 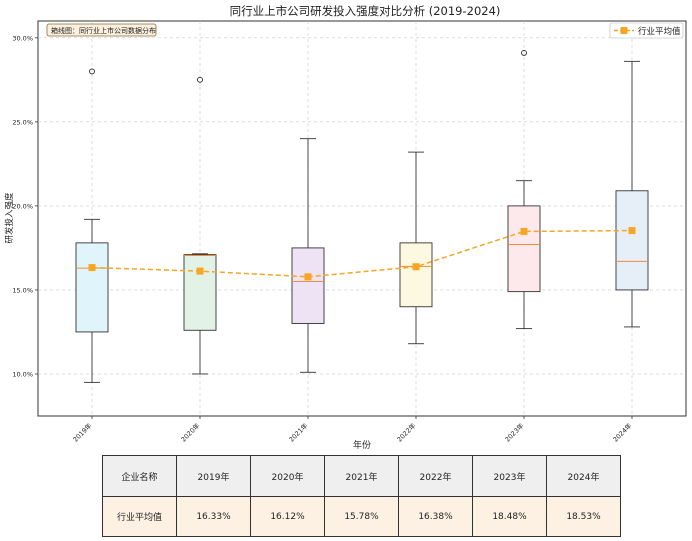 What do you see at coordinates (509, 476) in the screenshot?
I see `table-header-cell: 2023年` at bounding box center [509, 476].